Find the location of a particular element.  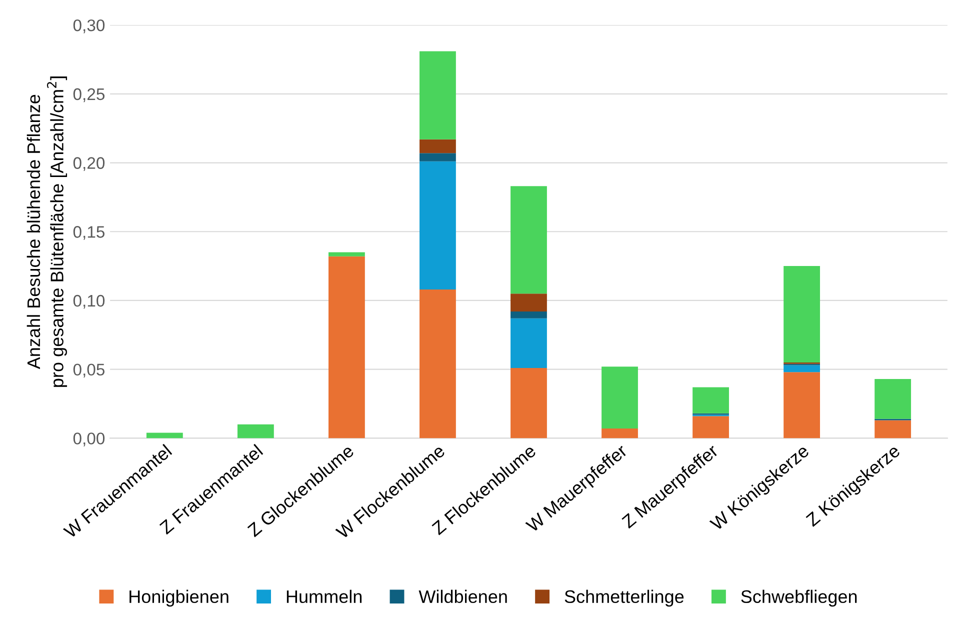

legend-label: Schmetterlinge is located at coordinates (624, 598).